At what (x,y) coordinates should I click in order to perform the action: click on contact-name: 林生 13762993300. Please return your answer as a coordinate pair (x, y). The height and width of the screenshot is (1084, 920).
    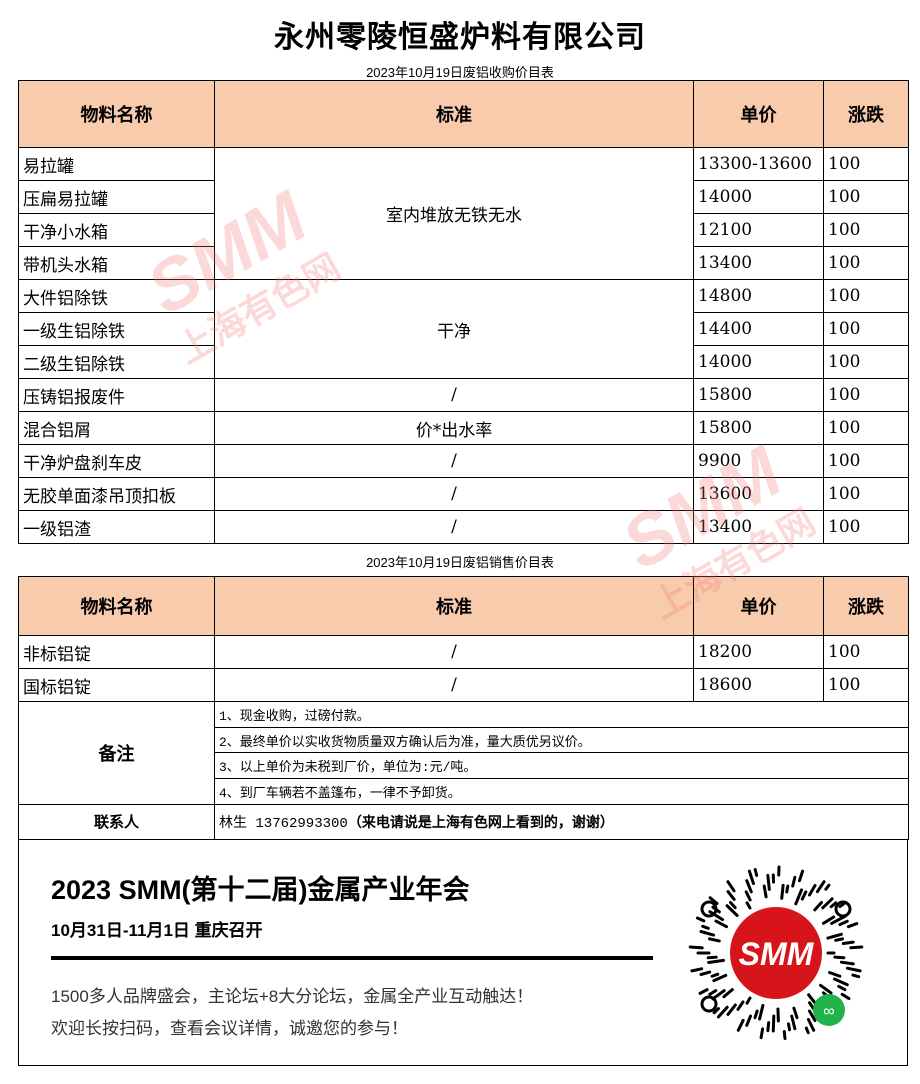
    Looking at the image, I should click on (283, 823).